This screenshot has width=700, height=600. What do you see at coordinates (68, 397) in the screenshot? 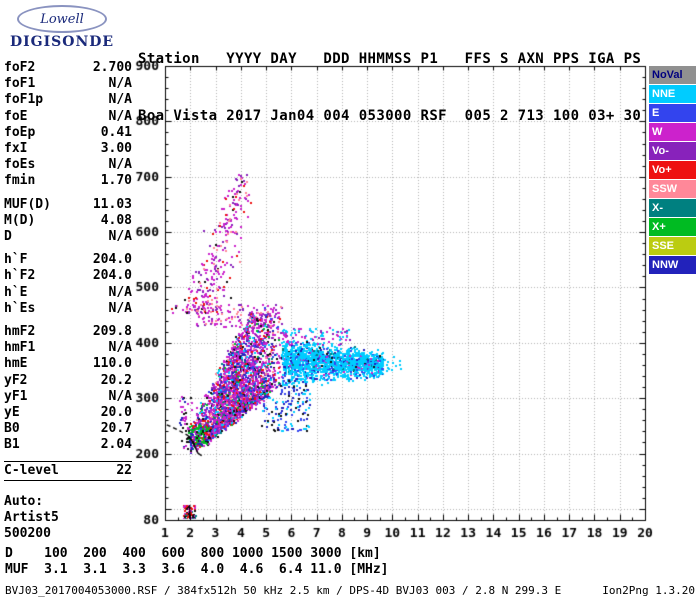
I see `parameter-row: yF1 N/A` at bounding box center [68, 397].